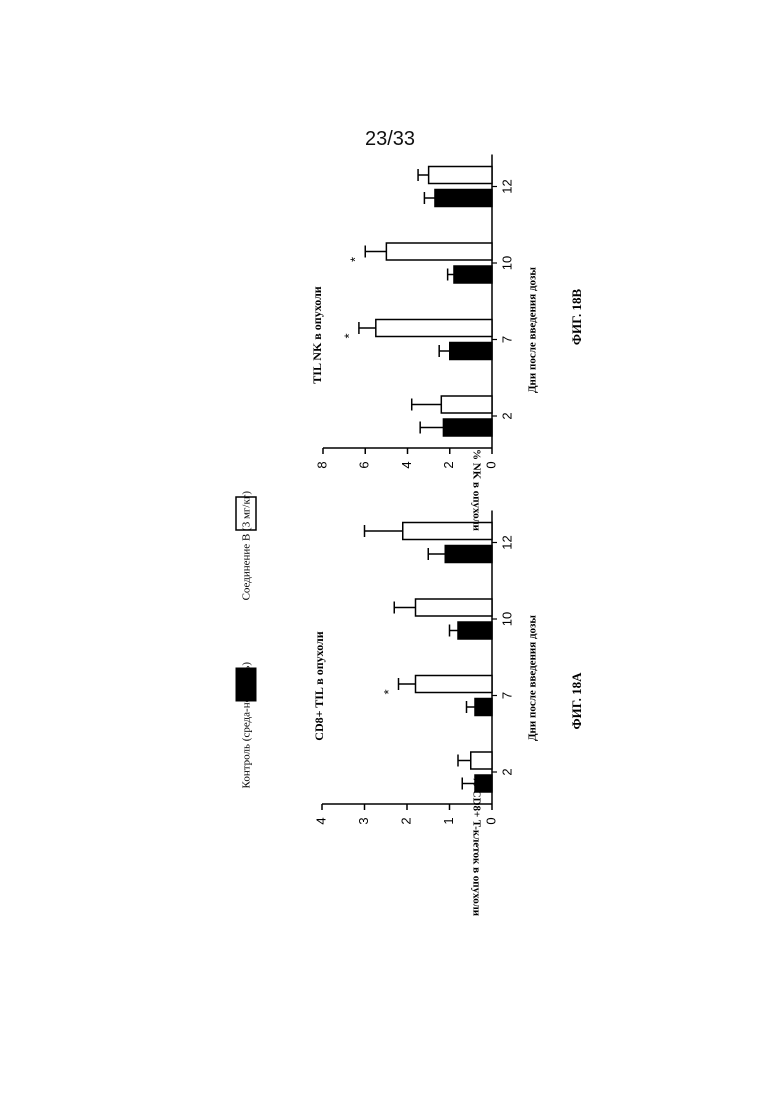 This screenshot has width=780, height=1103. Describe the element at coordinates (363, 820) in the screenshot. I see `value-tick-label: 3` at that location.